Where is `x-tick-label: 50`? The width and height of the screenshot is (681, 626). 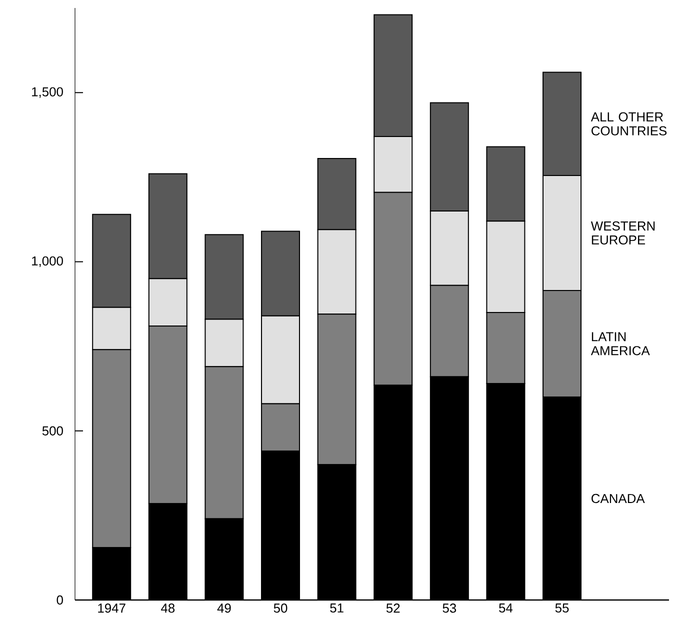 x-tick-label: 50 is located at coordinates (281, 608).